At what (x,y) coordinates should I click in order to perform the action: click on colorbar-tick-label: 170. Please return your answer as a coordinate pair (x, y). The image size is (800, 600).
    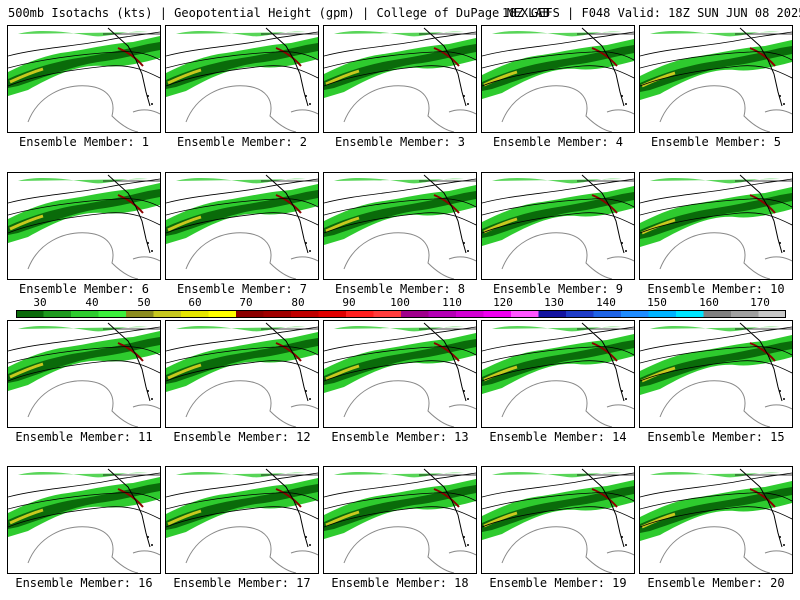
    Looking at the image, I should click on (760, 302).